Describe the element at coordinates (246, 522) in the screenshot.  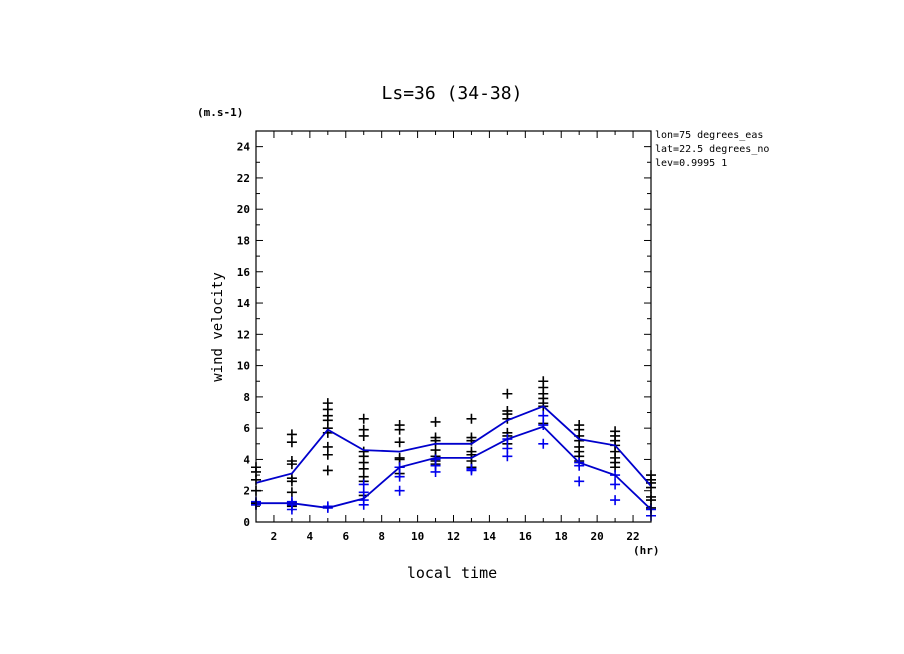
I see `y-tick-label: 0` at that location.